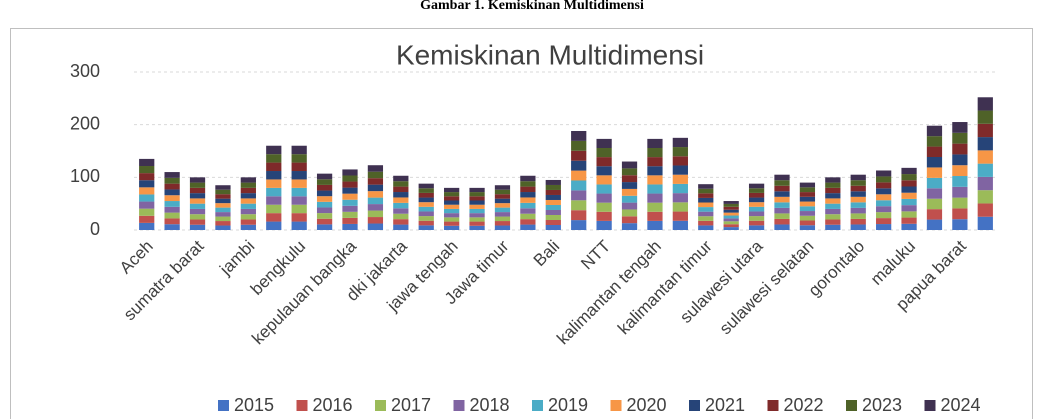  What do you see at coordinates (725, 405) in the screenshot?
I see `legend-label: 2021` at bounding box center [725, 405].